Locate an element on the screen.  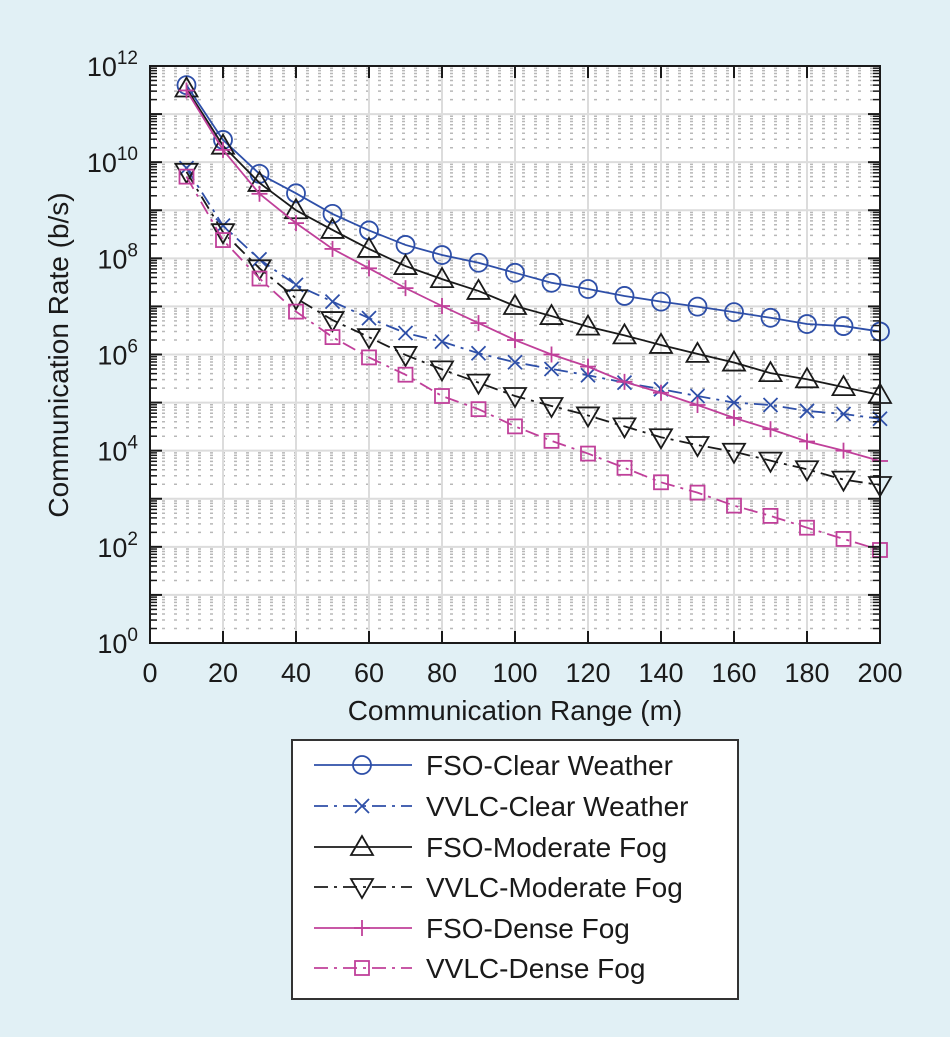
x-tick-label: 0 is located at coordinates (149, 673).